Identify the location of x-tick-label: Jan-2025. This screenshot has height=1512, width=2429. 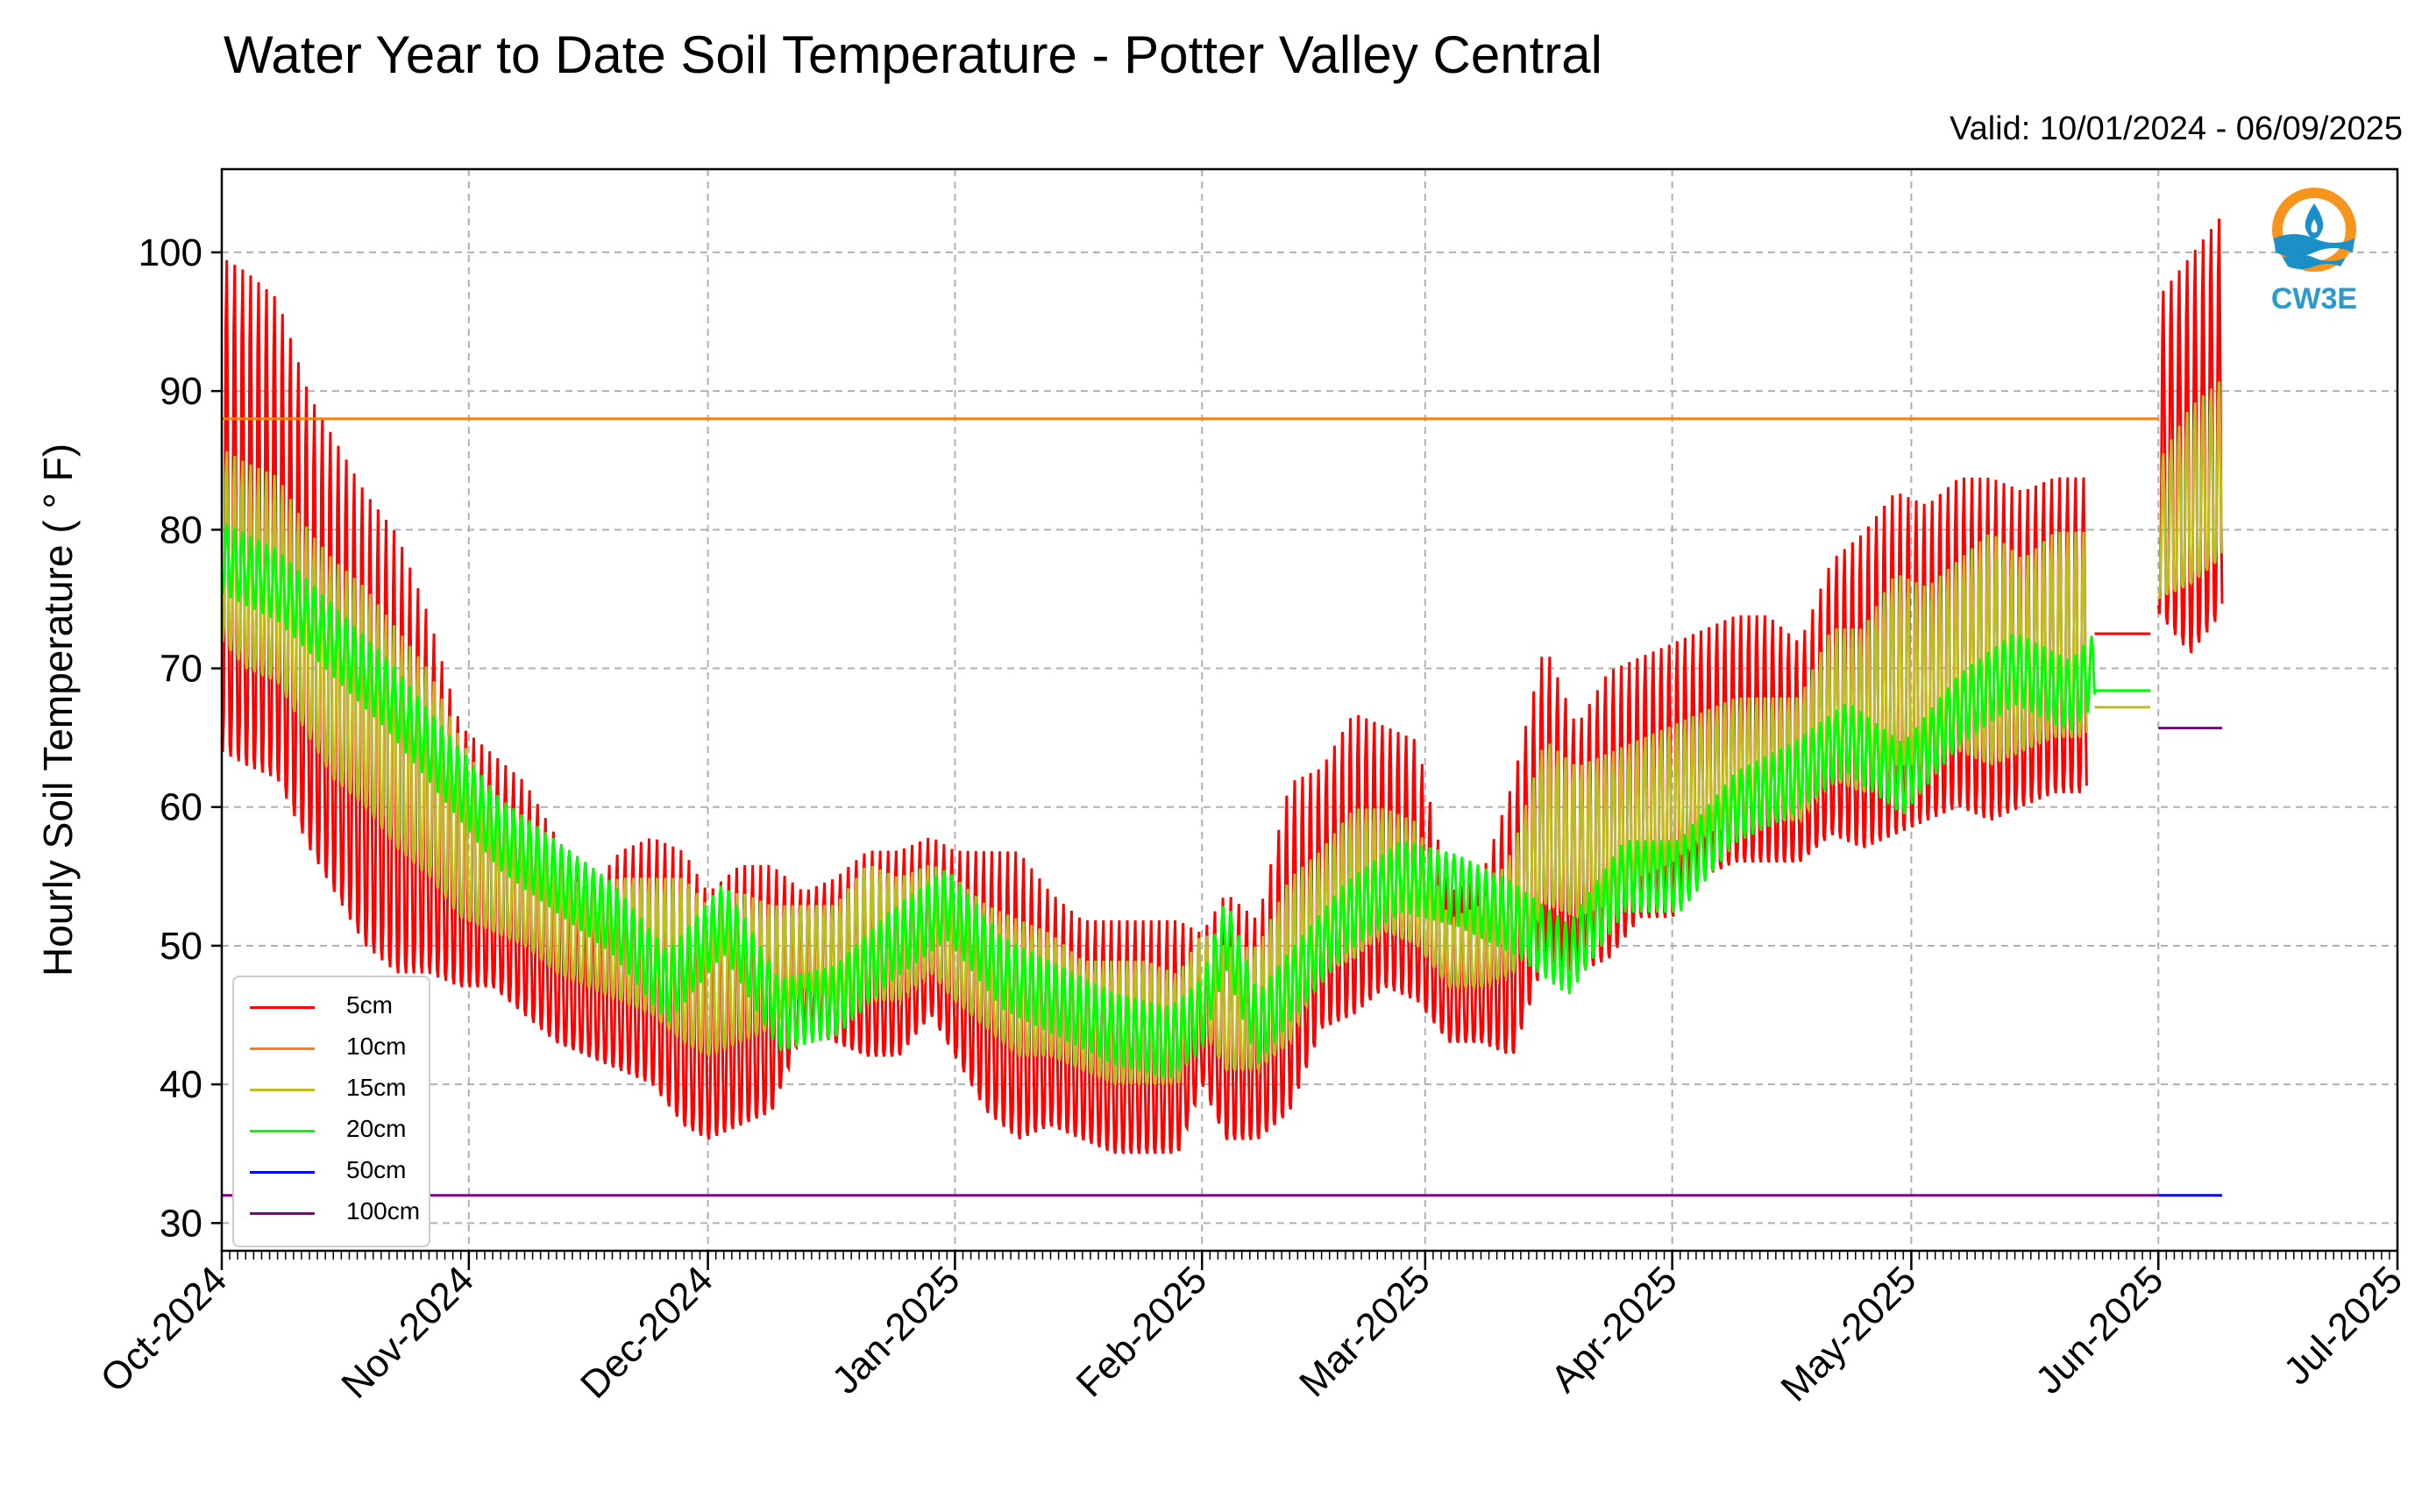
(896, 1330).